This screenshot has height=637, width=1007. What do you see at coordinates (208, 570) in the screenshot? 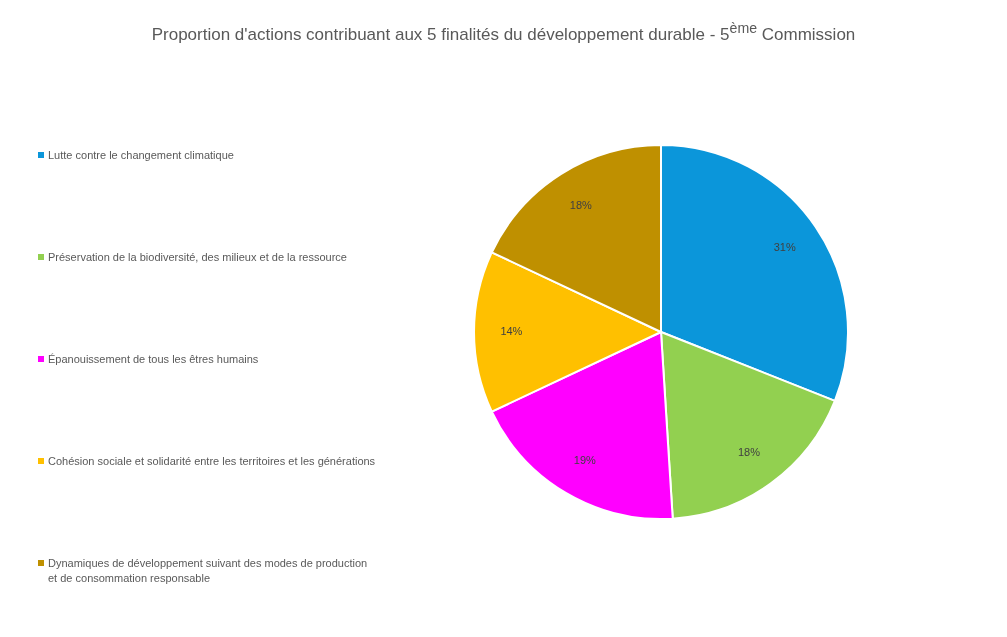
I see `legend-label: Dynamiques de développement suivant des modes de production et de consommation responsable` at bounding box center [208, 570].